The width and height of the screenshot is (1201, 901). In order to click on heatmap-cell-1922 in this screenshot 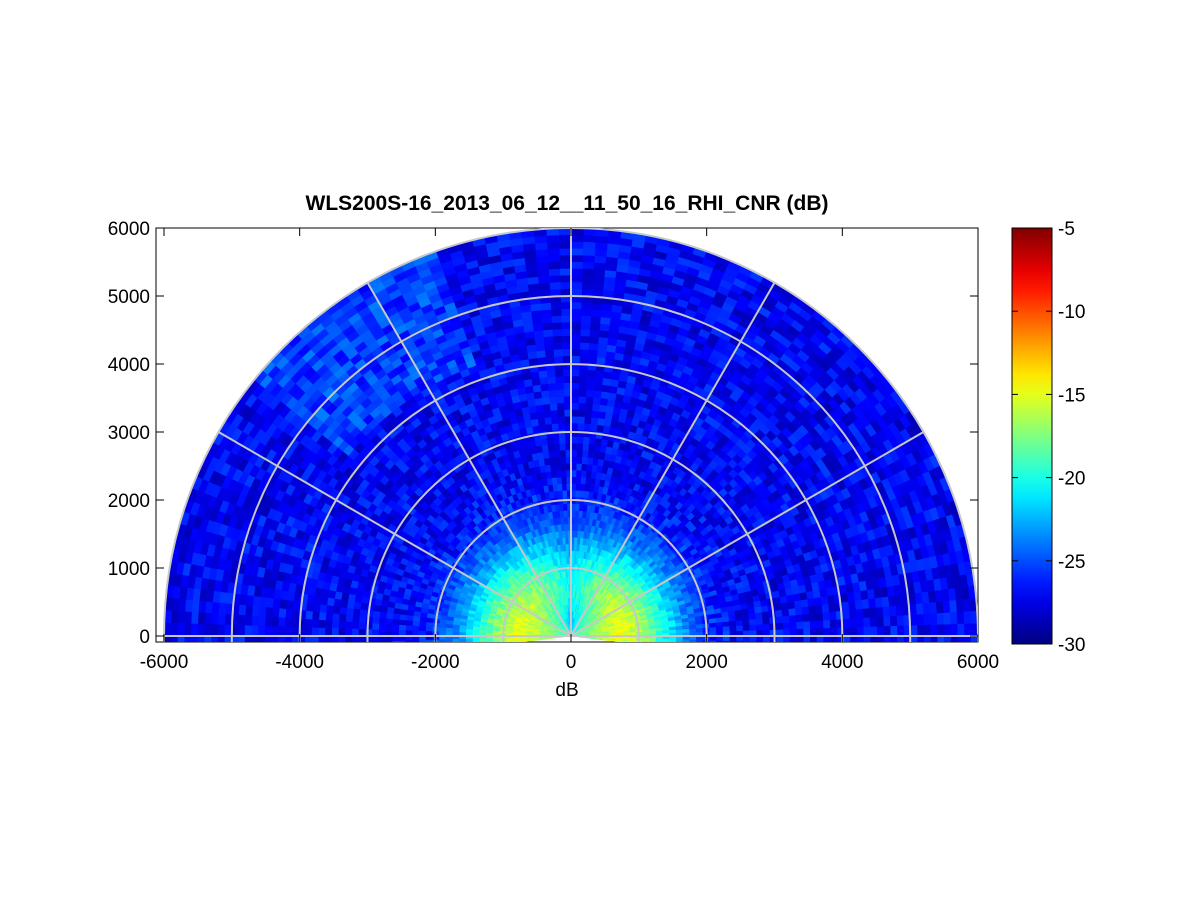, I will do `click(580, 514)`.